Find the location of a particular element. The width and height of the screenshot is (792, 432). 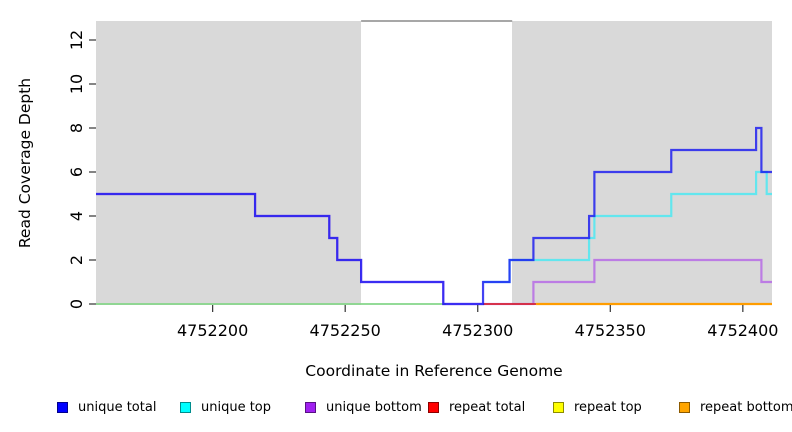

x-axis-title: Coordinate in Reference Genome is located at coordinates (433, 371).